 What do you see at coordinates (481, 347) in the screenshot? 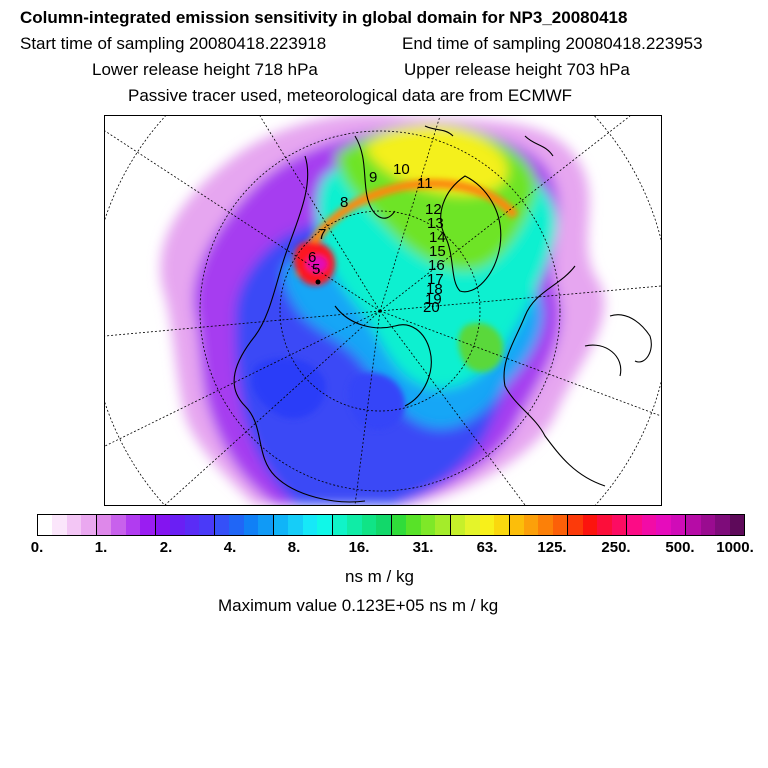
I see `field-green-patch` at bounding box center [481, 347].